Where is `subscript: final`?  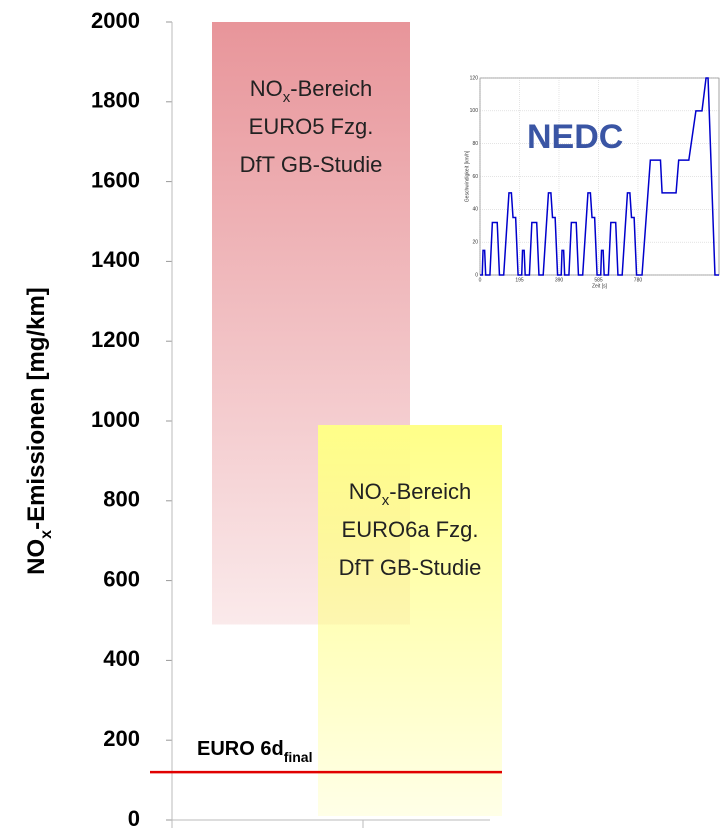 subscript: final is located at coordinates (298, 757).